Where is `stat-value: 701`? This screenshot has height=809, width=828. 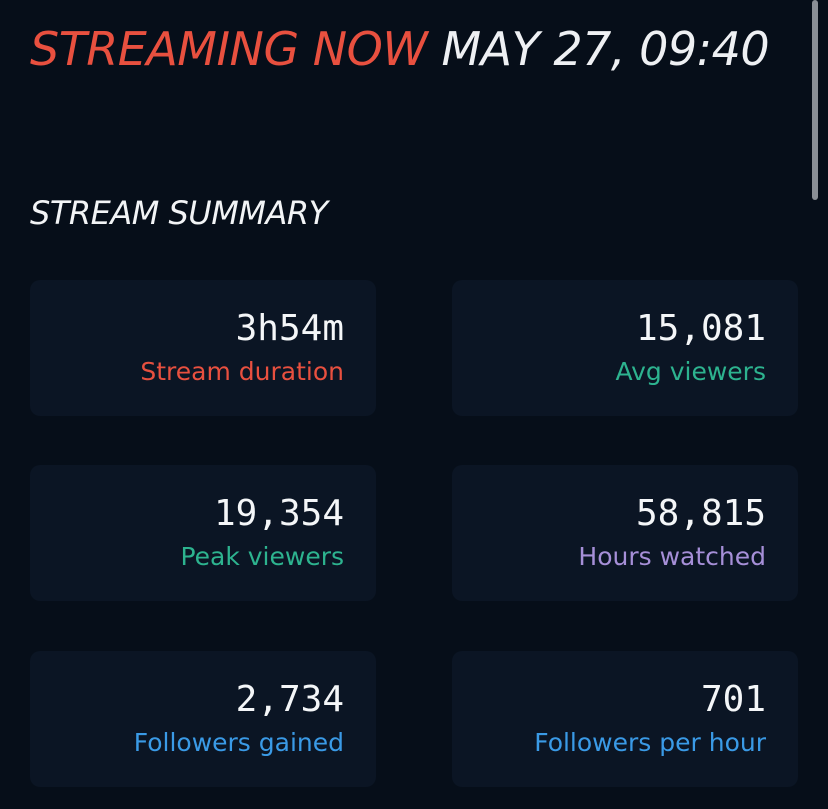
stat-value: 701 is located at coordinates (733, 699).